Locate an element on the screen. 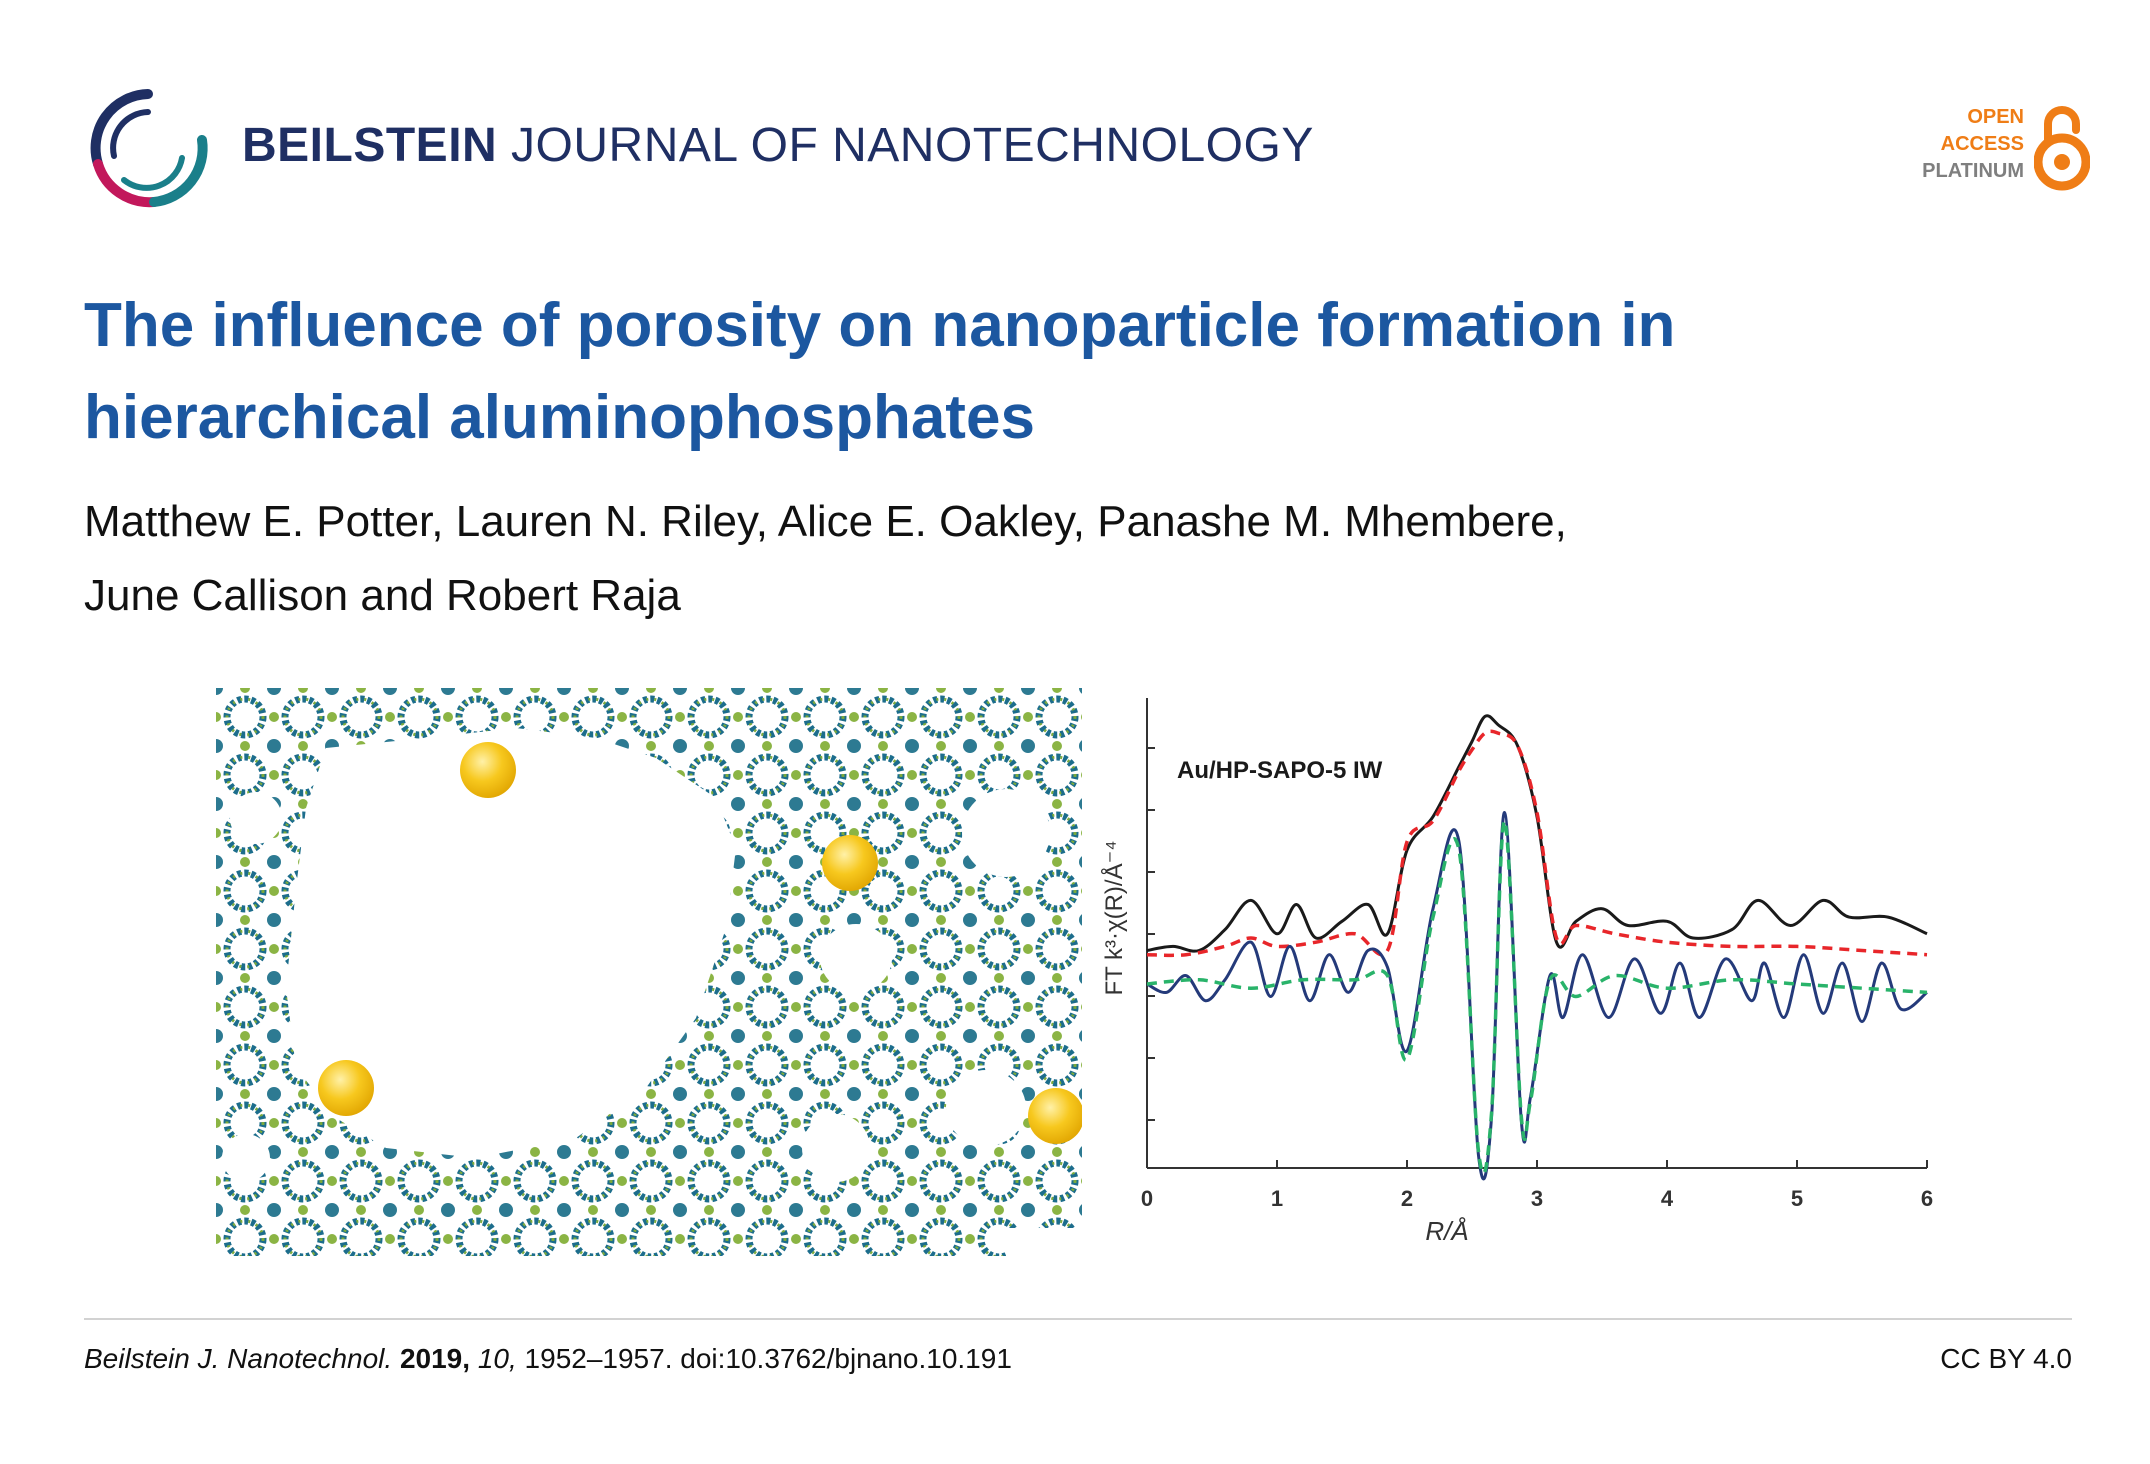  open-access-badge: OPEN ACCESS PLATINUM is located at coordinates (1985, 148).